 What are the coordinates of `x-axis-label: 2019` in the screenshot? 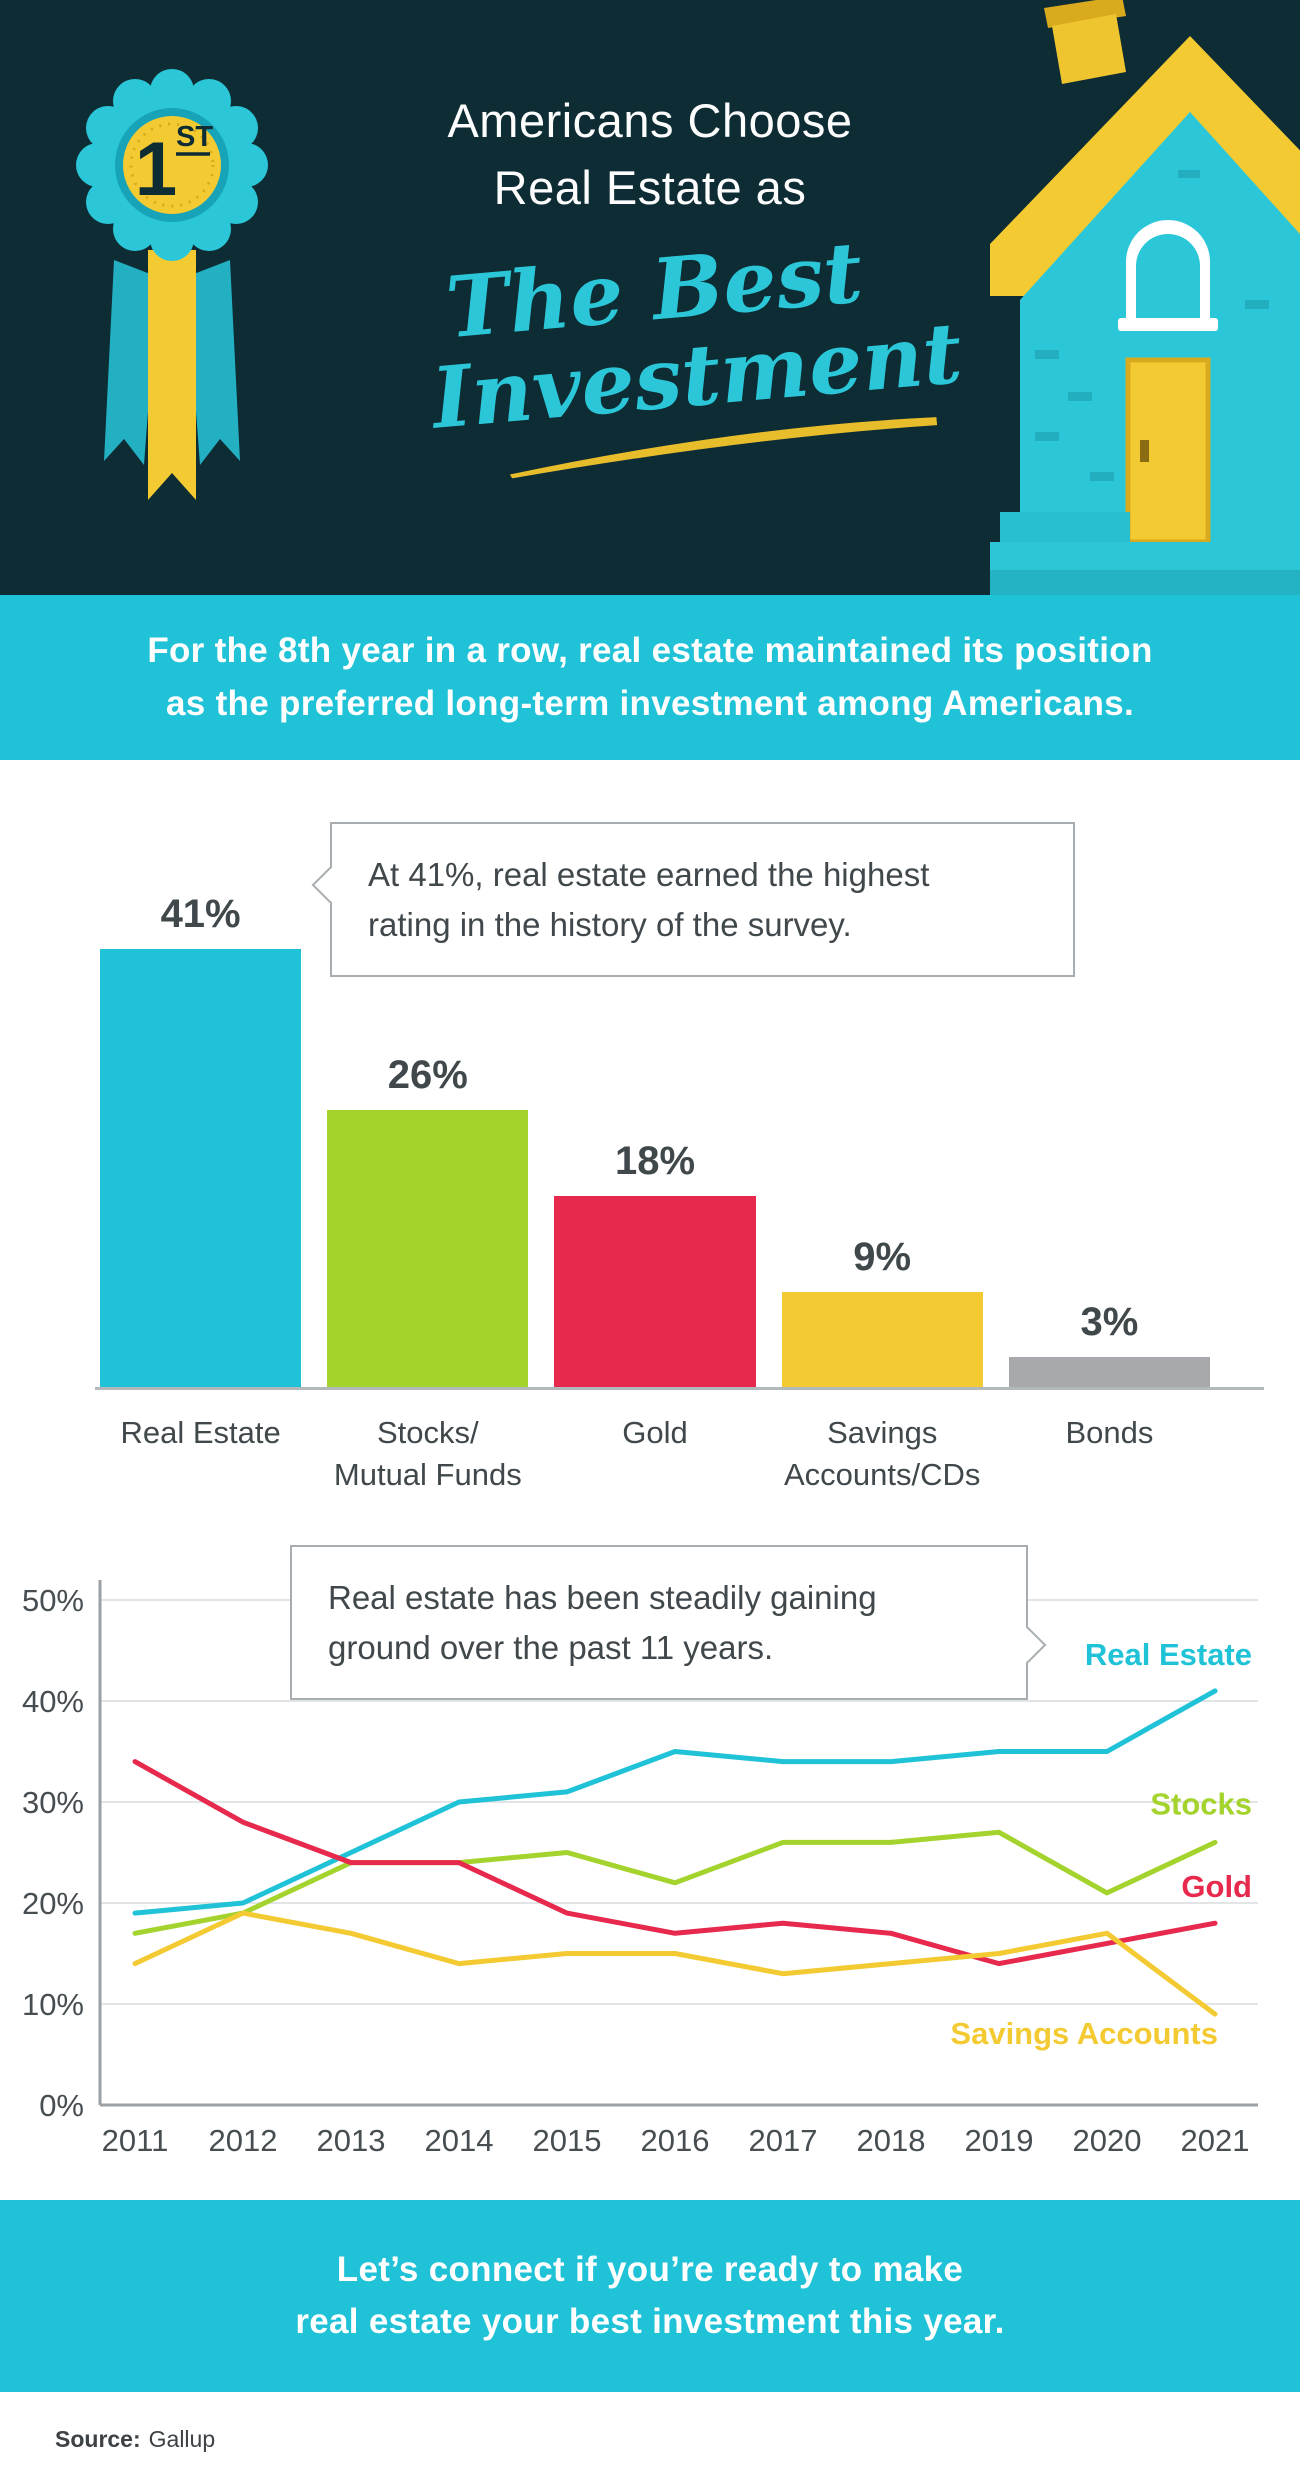 It's located at (999, 2140).